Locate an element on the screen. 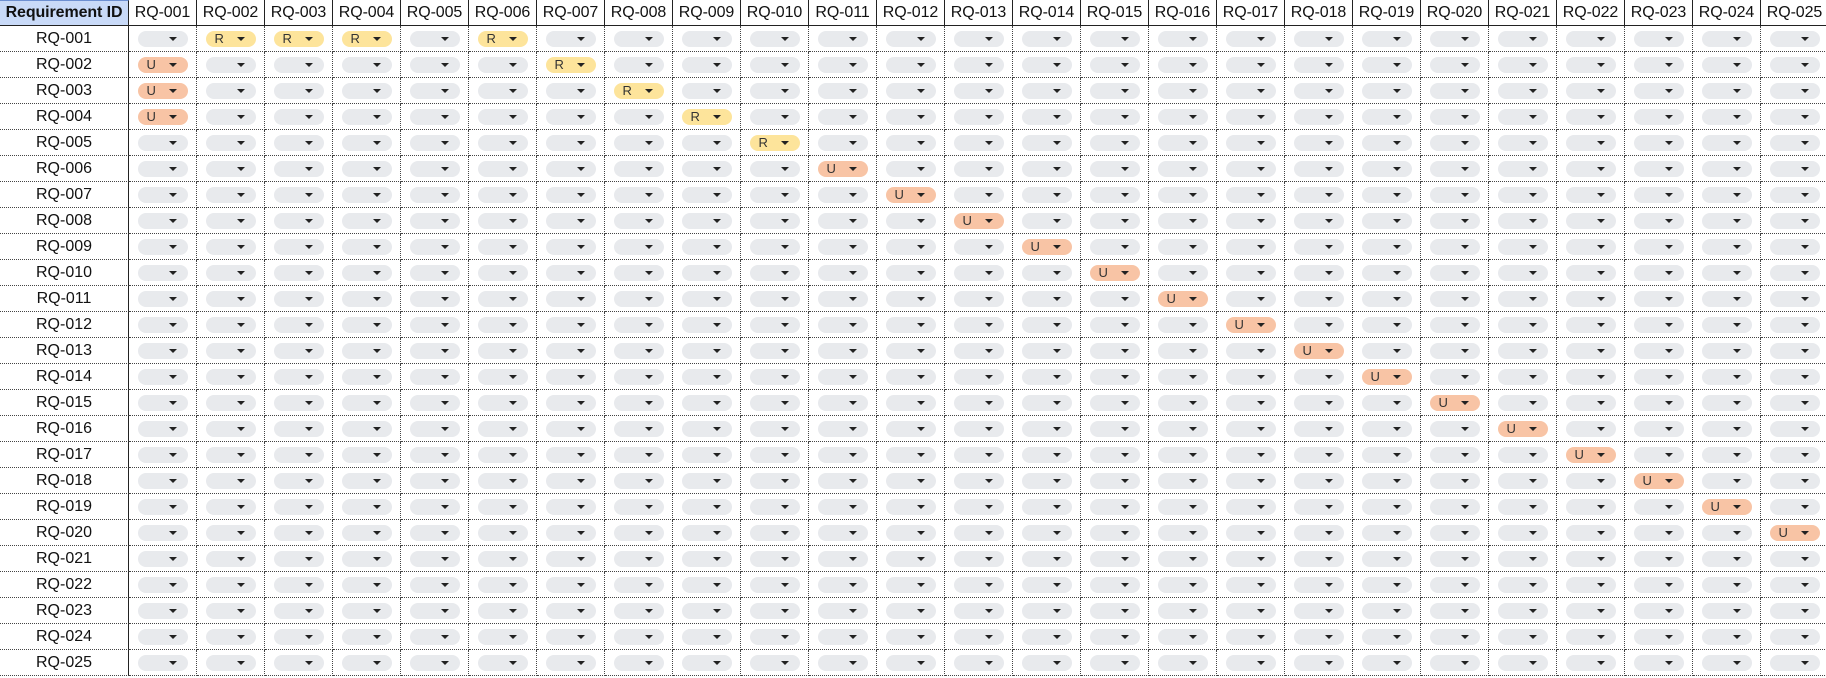 This screenshot has height=678, width=1826. row-label: RQ-014 is located at coordinates (64, 377).